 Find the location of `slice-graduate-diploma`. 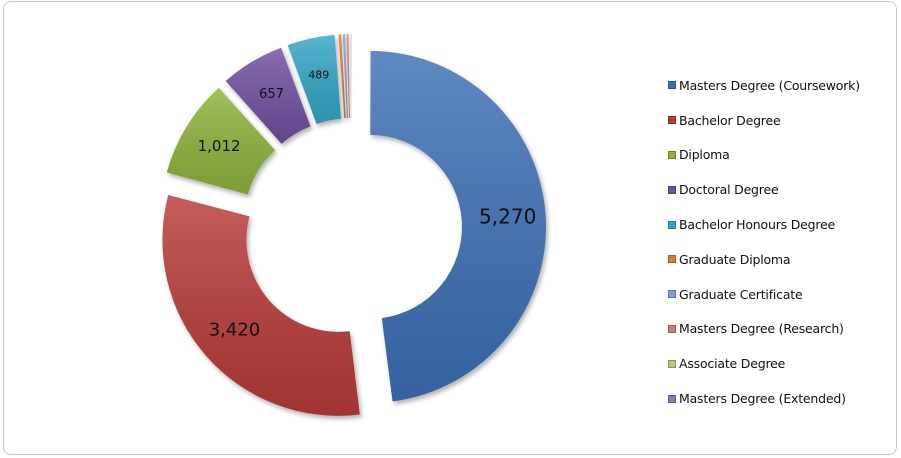

slice-graduate-diploma is located at coordinates (342, 76).